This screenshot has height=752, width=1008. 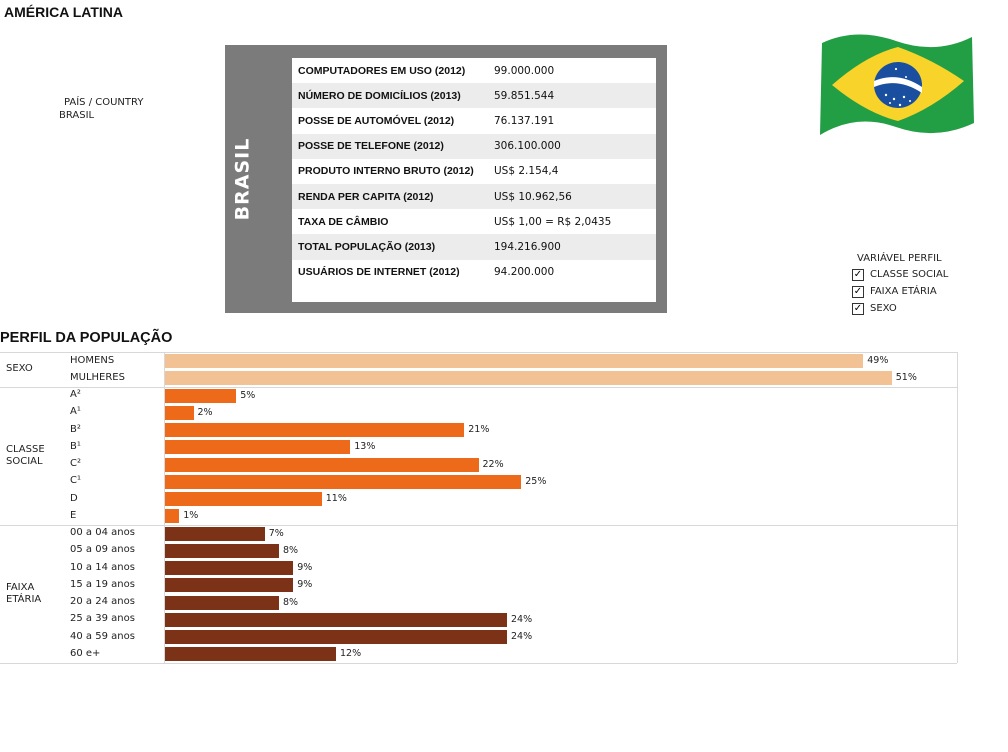 I want to click on stat-label: POSSE DE TELEFONE (2012), so click(x=371, y=146).